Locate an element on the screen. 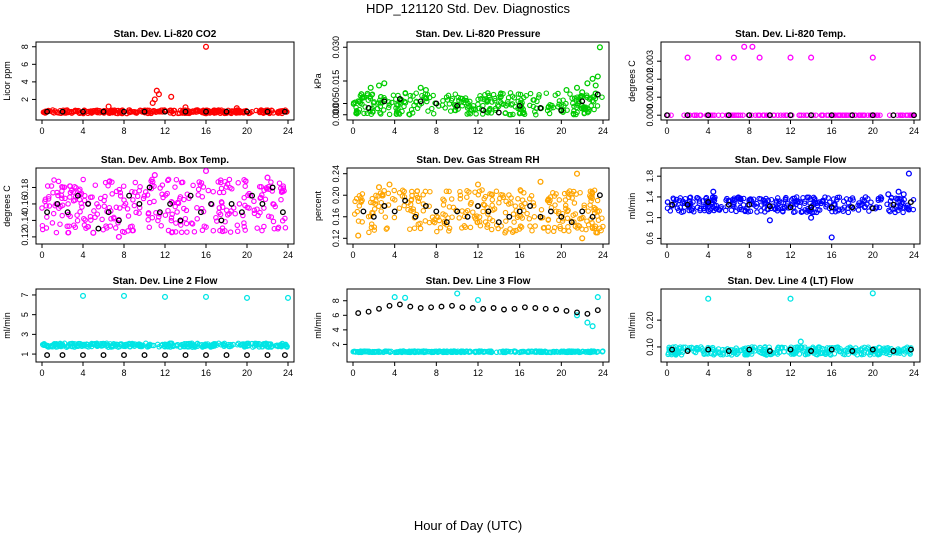  x-tick-label: 12 is located at coordinates (165, 131).